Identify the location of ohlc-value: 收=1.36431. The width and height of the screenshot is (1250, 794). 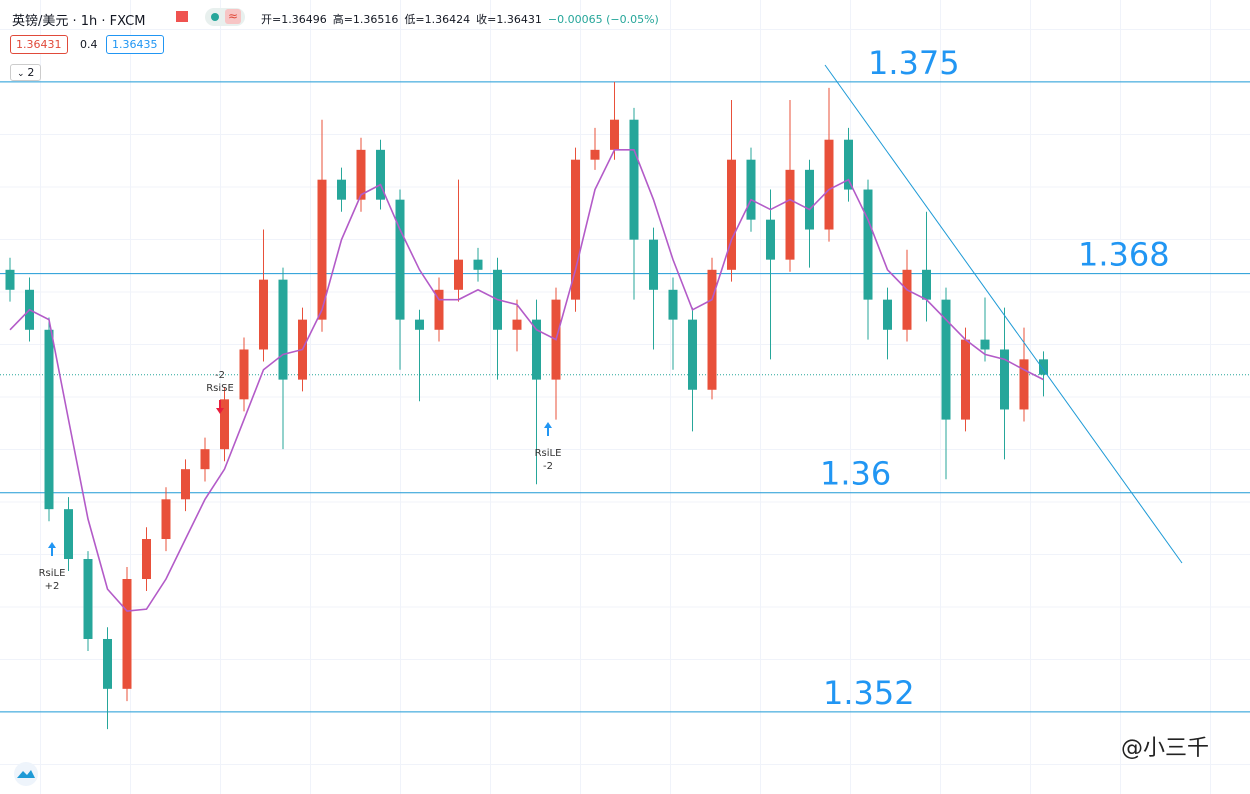
(509, 19).